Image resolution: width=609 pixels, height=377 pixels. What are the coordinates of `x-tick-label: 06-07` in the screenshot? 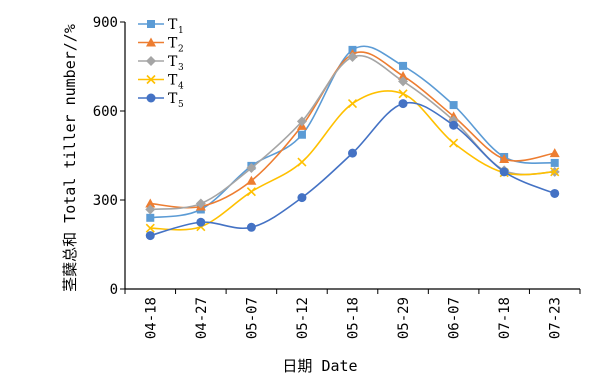 It's located at (455, 318).